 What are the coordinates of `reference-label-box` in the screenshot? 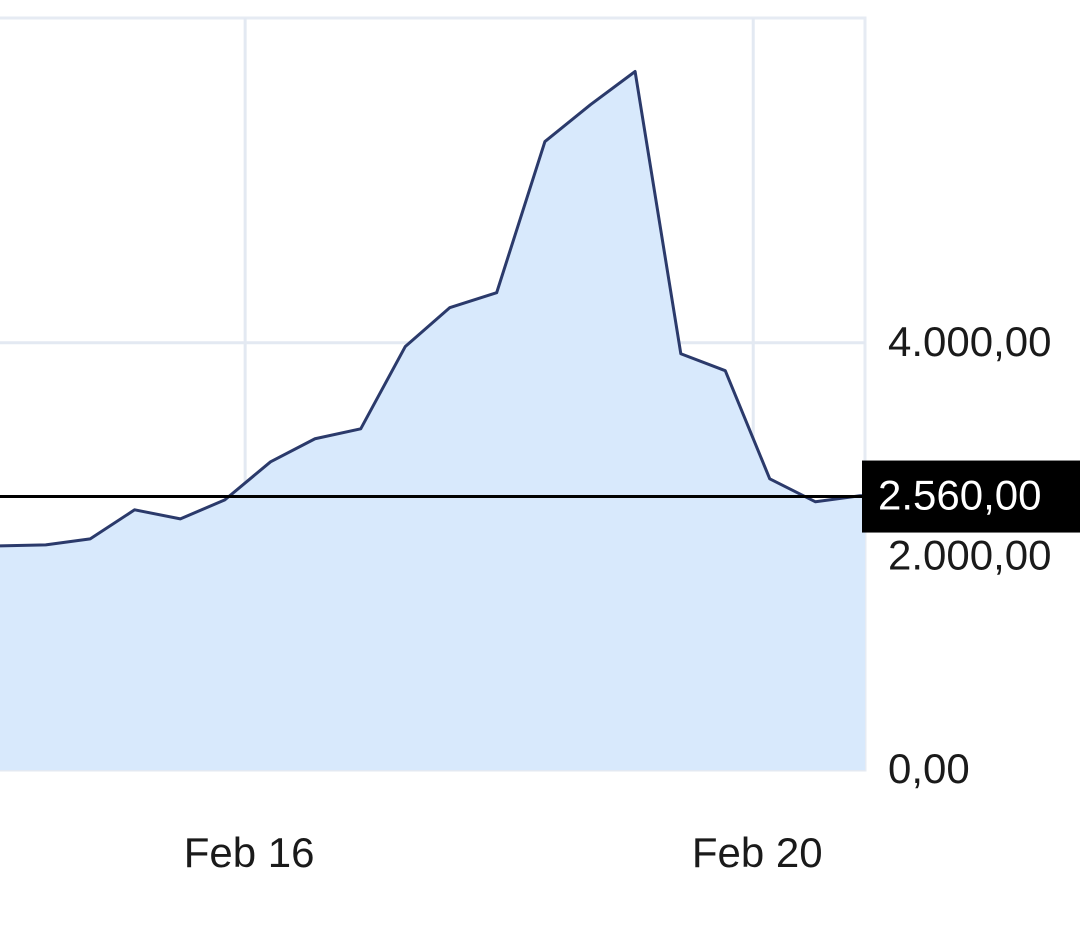 It's located at (971, 496).